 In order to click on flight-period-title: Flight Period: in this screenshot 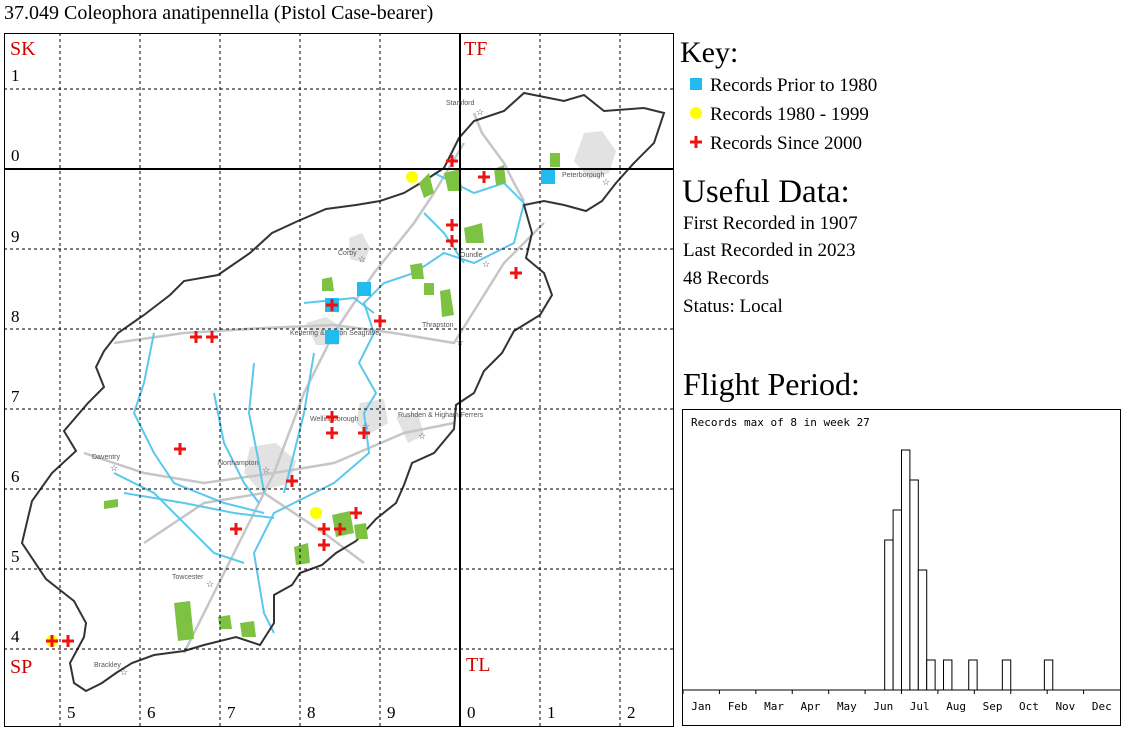, I will do `click(771, 384)`.